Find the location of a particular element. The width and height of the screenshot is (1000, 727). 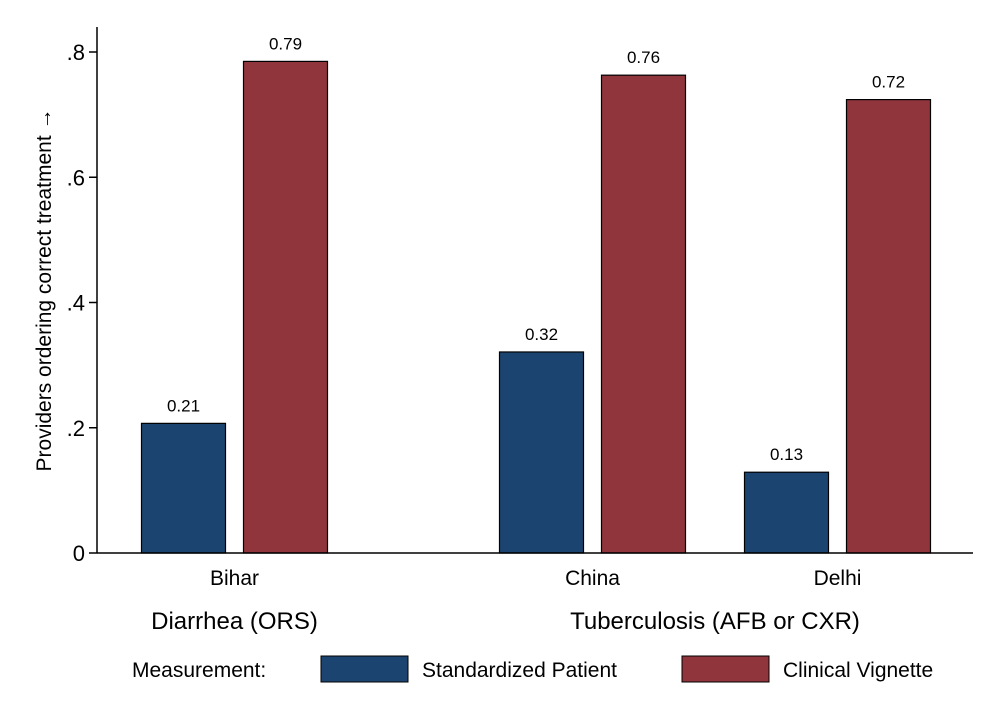

category-label-china: China is located at coordinates (592, 578).